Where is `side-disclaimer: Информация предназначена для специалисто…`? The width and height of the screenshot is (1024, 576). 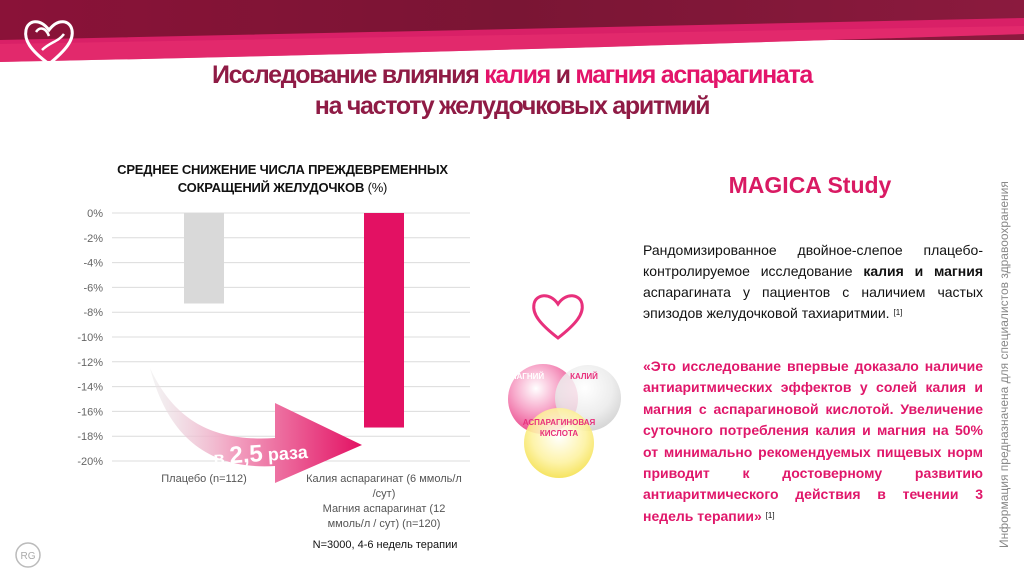 side-disclaimer: Информация предназначена для специалисто… is located at coordinates (1004, 364).